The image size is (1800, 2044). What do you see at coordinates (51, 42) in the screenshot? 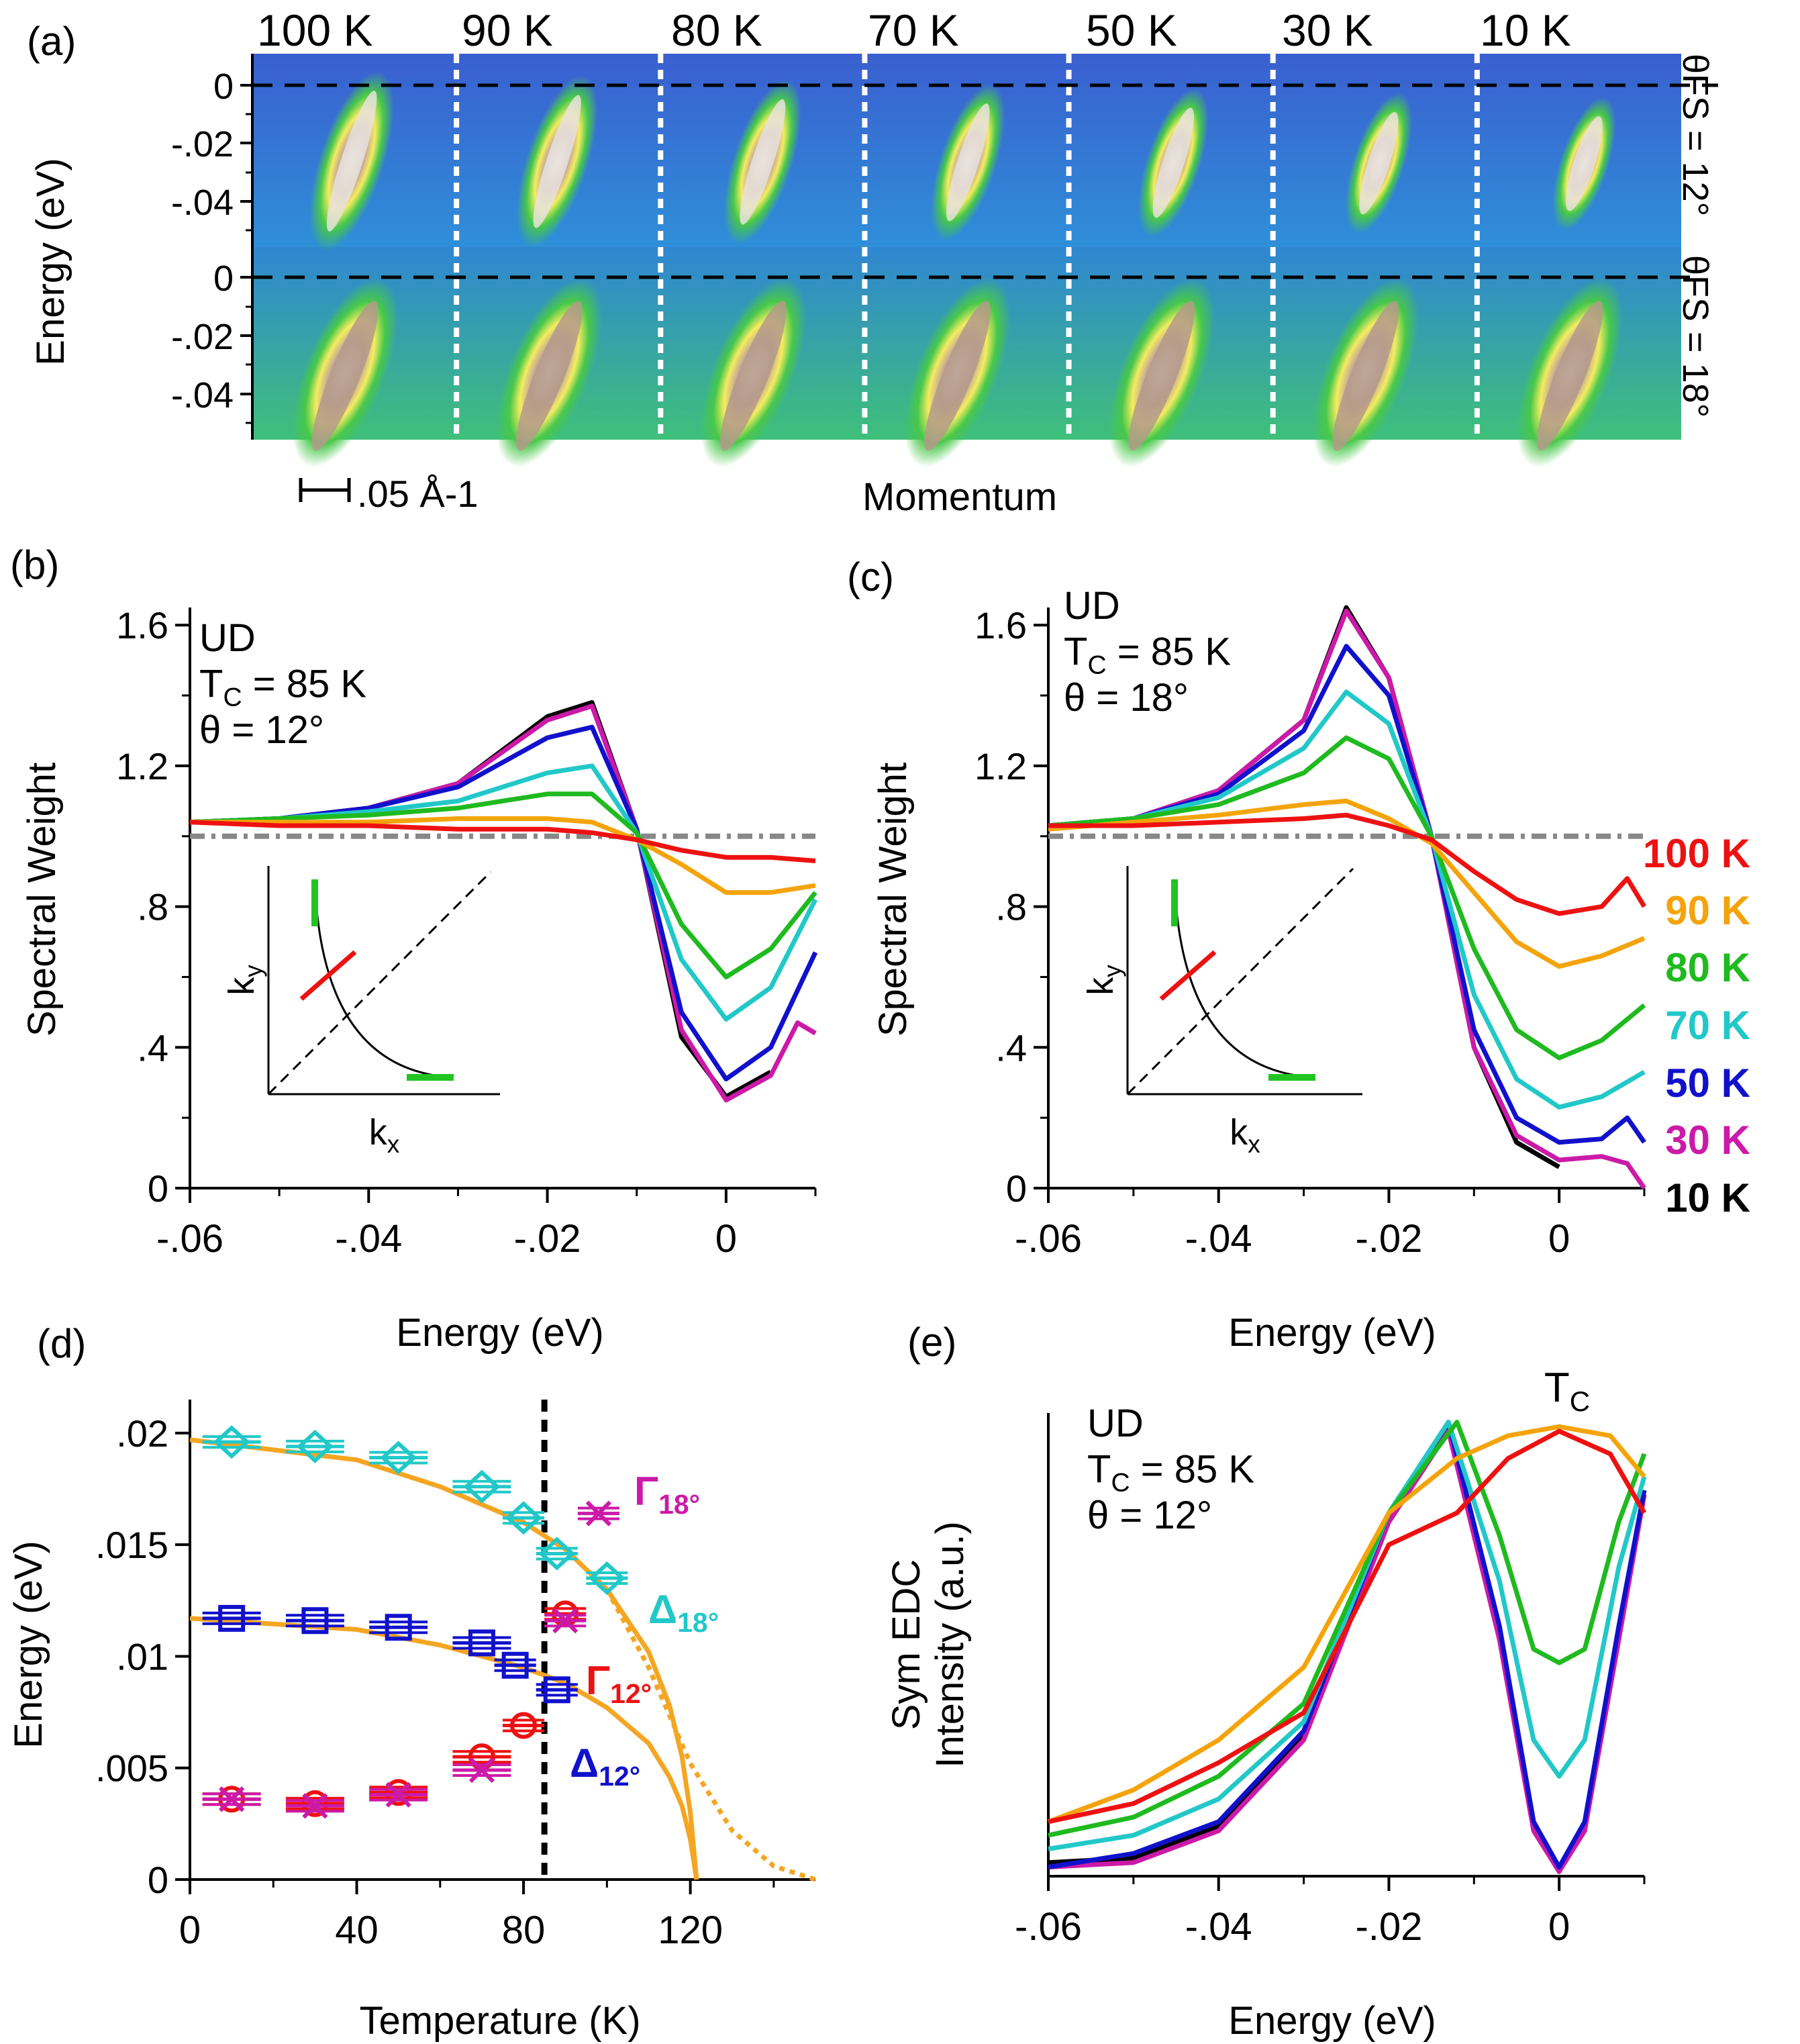
I see `panel-a-tag: (a)` at bounding box center [51, 42].